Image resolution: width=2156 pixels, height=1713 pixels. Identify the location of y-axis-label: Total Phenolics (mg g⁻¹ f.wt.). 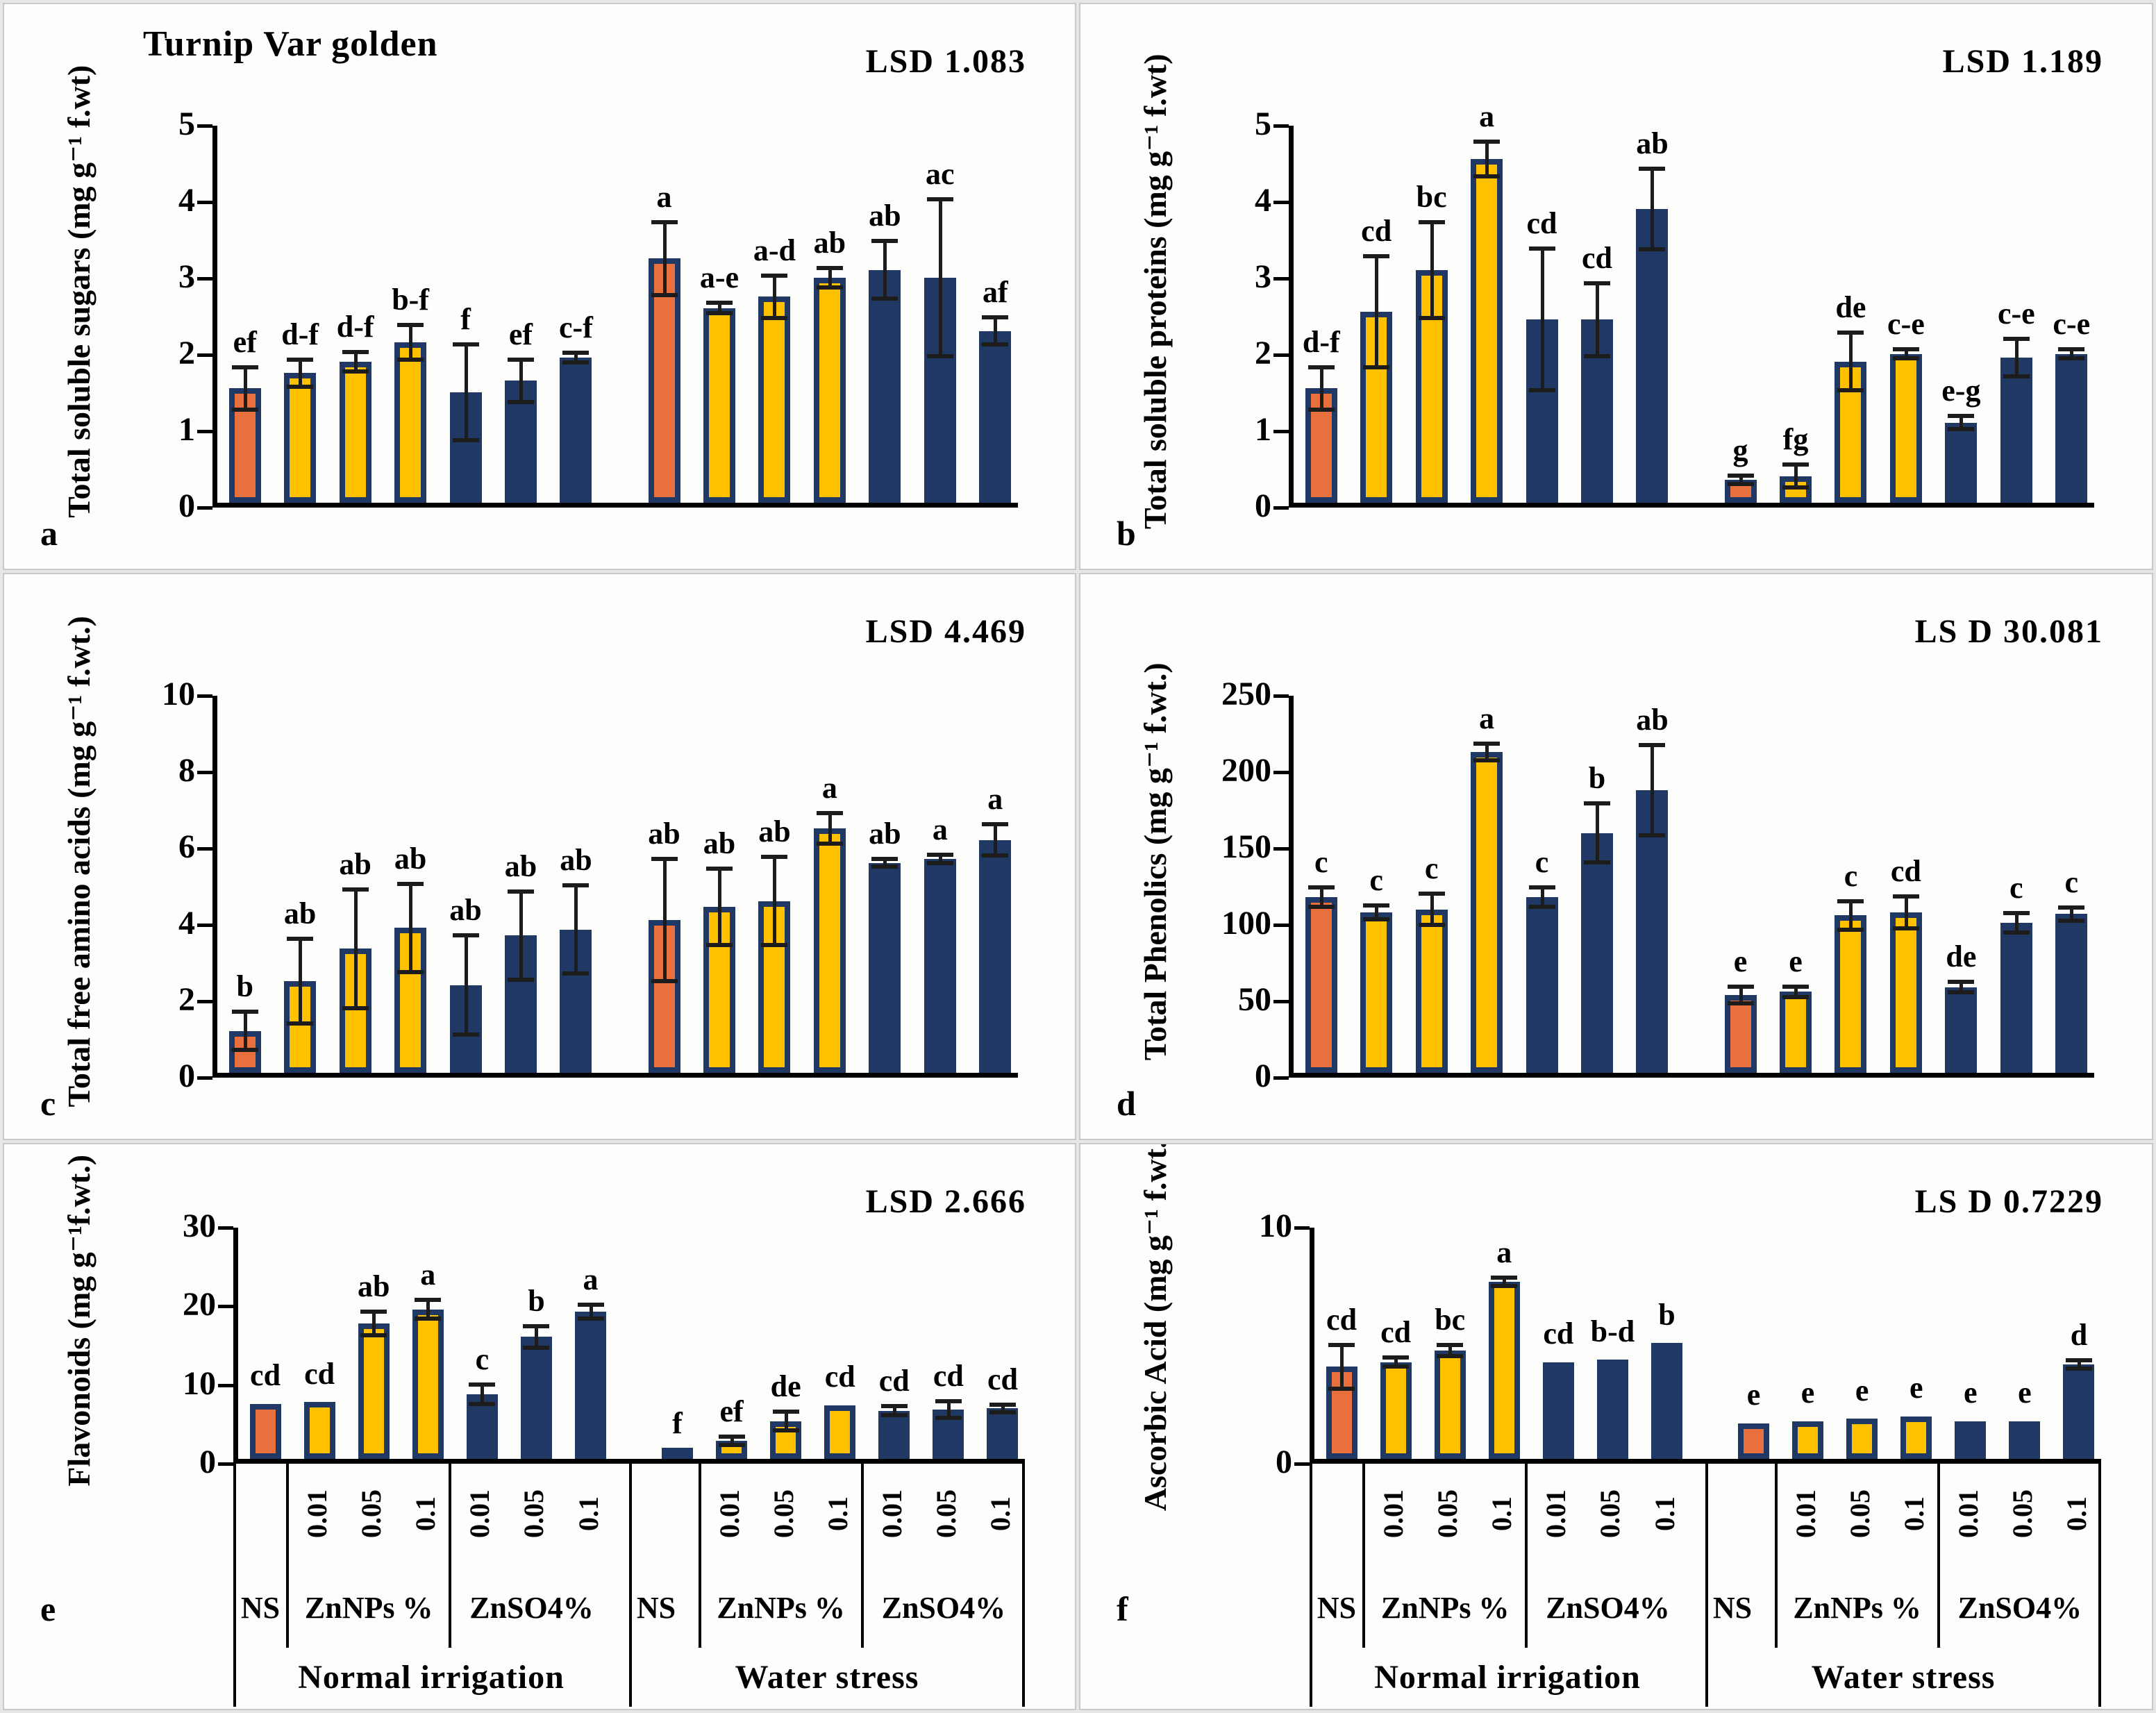
(1155, 862).